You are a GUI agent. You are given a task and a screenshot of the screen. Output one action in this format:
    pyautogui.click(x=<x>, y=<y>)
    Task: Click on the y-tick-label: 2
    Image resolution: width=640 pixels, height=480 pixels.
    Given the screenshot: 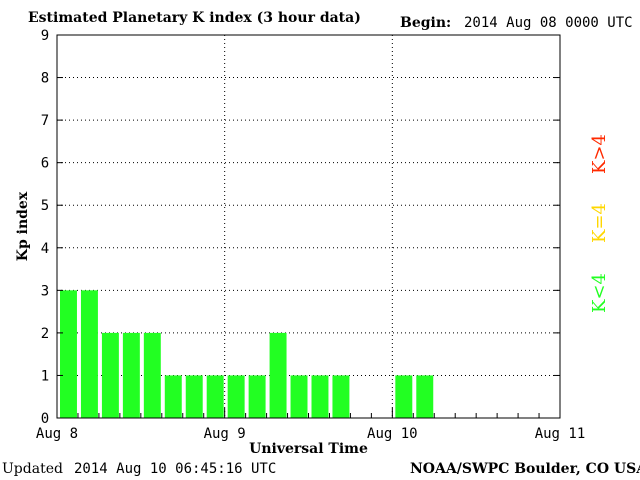 What is the action you would take?
    pyautogui.click(x=45, y=334)
    